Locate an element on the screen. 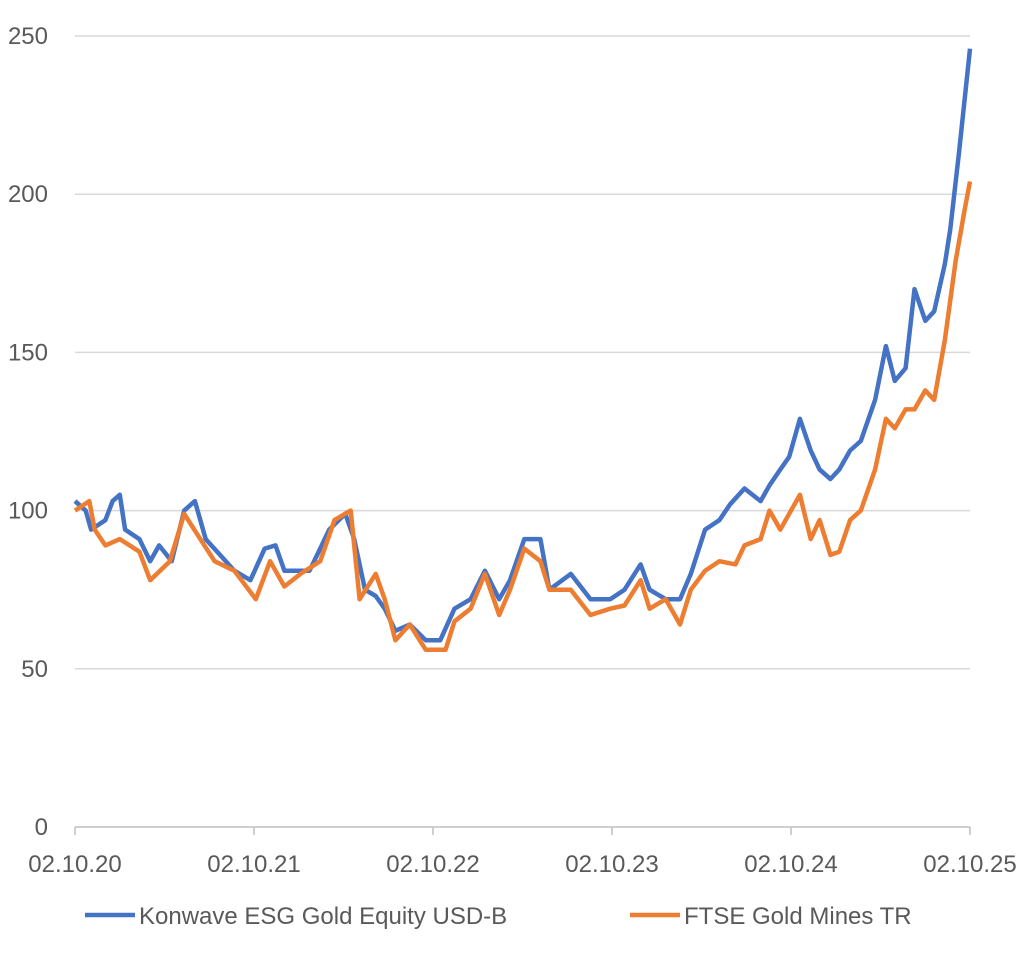 This screenshot has height=976, width=1024. y-tick-label: 150 is located at coordinates (28, 352).